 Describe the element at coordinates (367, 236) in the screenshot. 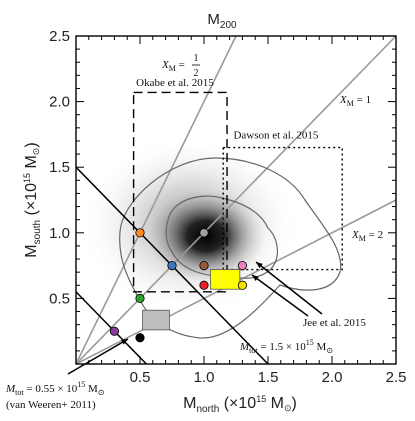

I see `ratio-label-two: XM = 2` at that location.